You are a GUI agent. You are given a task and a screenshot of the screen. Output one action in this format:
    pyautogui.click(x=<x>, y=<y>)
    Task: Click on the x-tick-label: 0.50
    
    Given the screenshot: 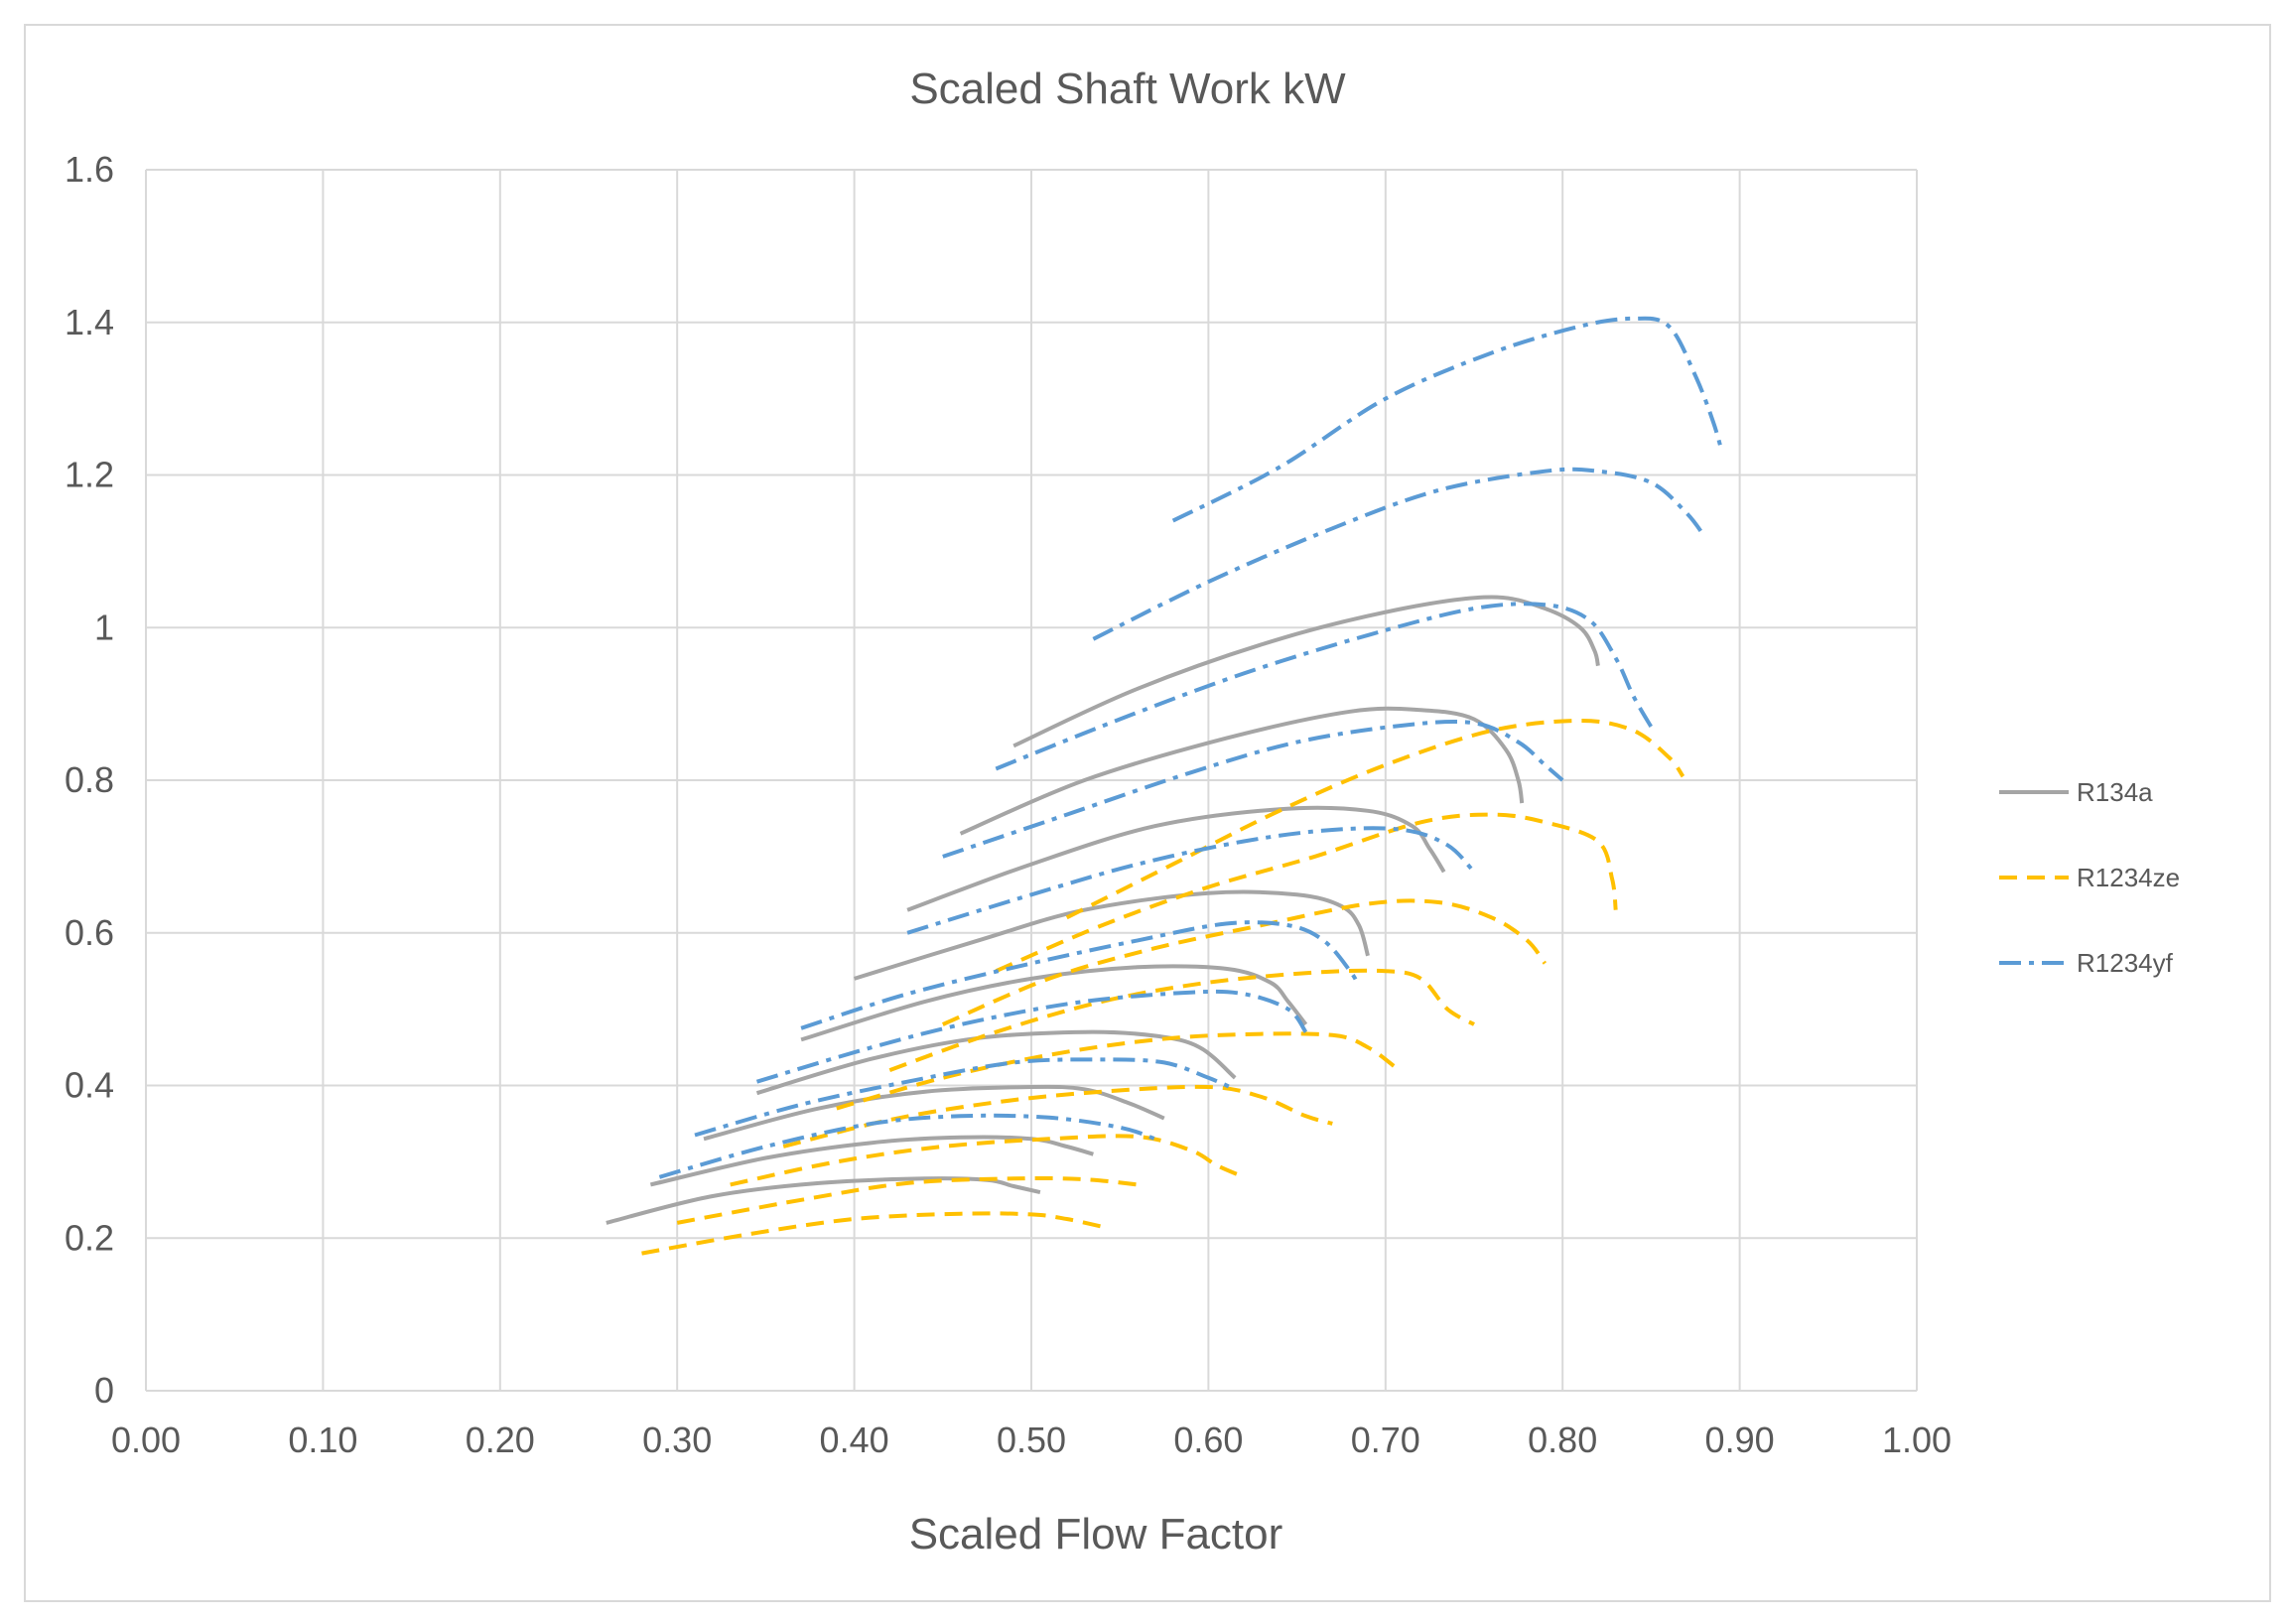 What is the action you would take?
    pyautogui.click(x=1031, y=1440)
    